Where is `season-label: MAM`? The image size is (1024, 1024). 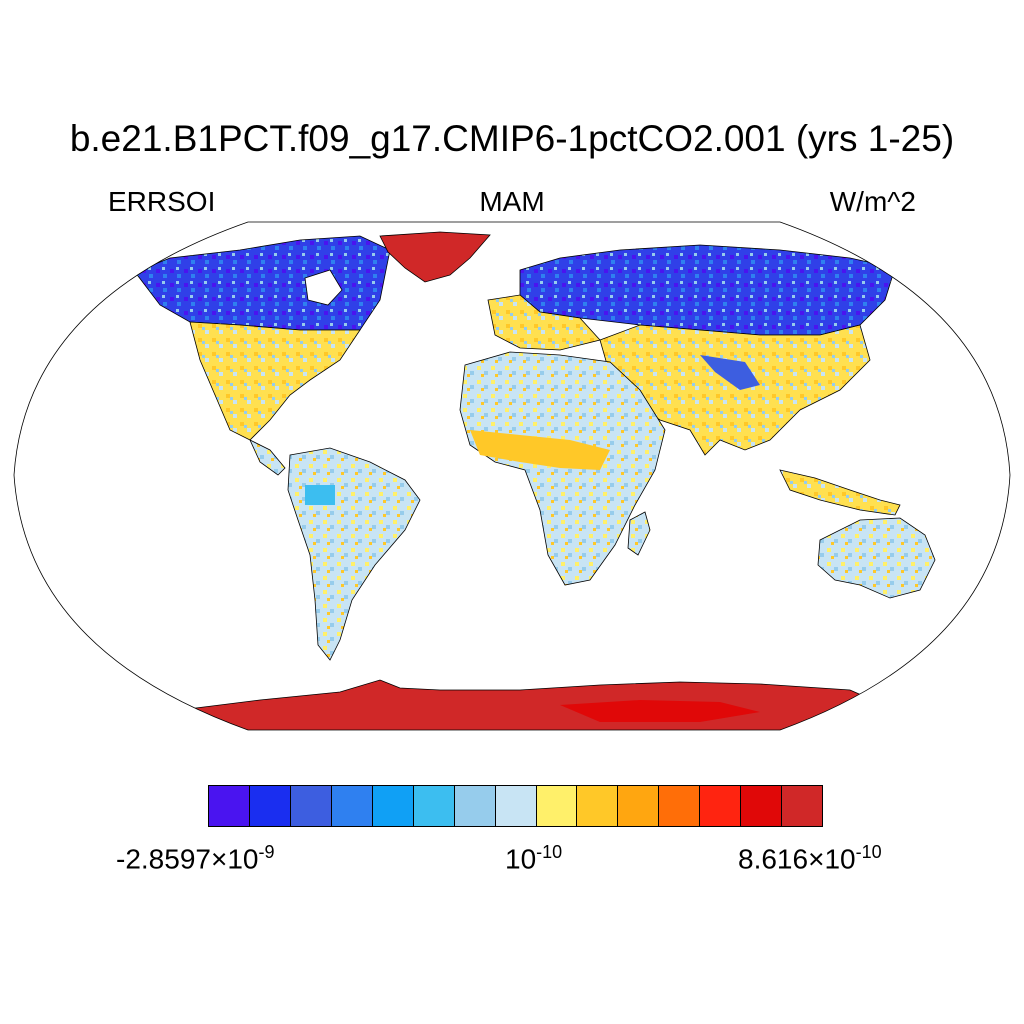 season-label: MAM is located at coordinates (512, 201).